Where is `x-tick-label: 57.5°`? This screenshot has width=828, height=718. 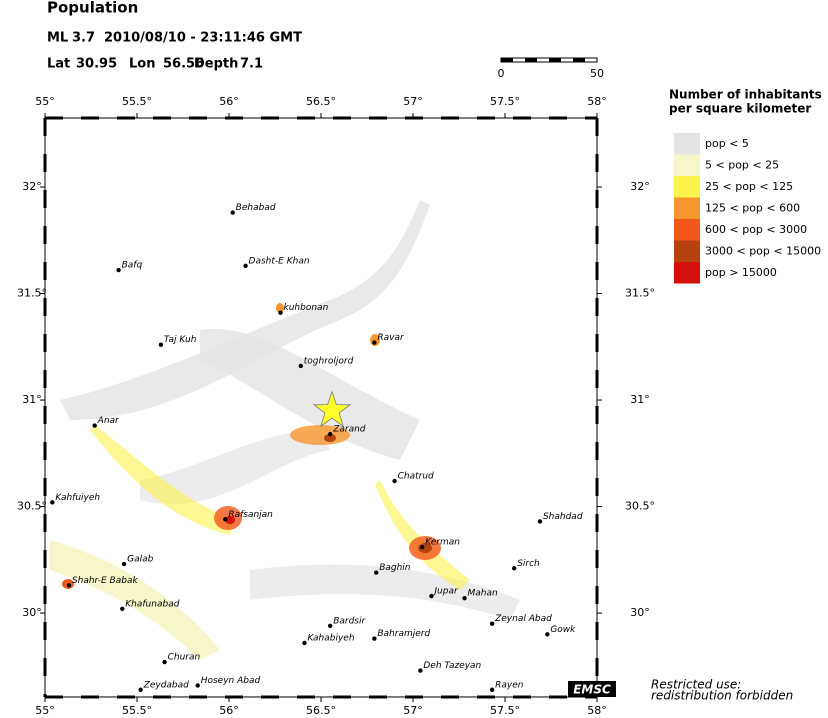
x-tick-label: 57.5° is located at coordinates (505, 710).